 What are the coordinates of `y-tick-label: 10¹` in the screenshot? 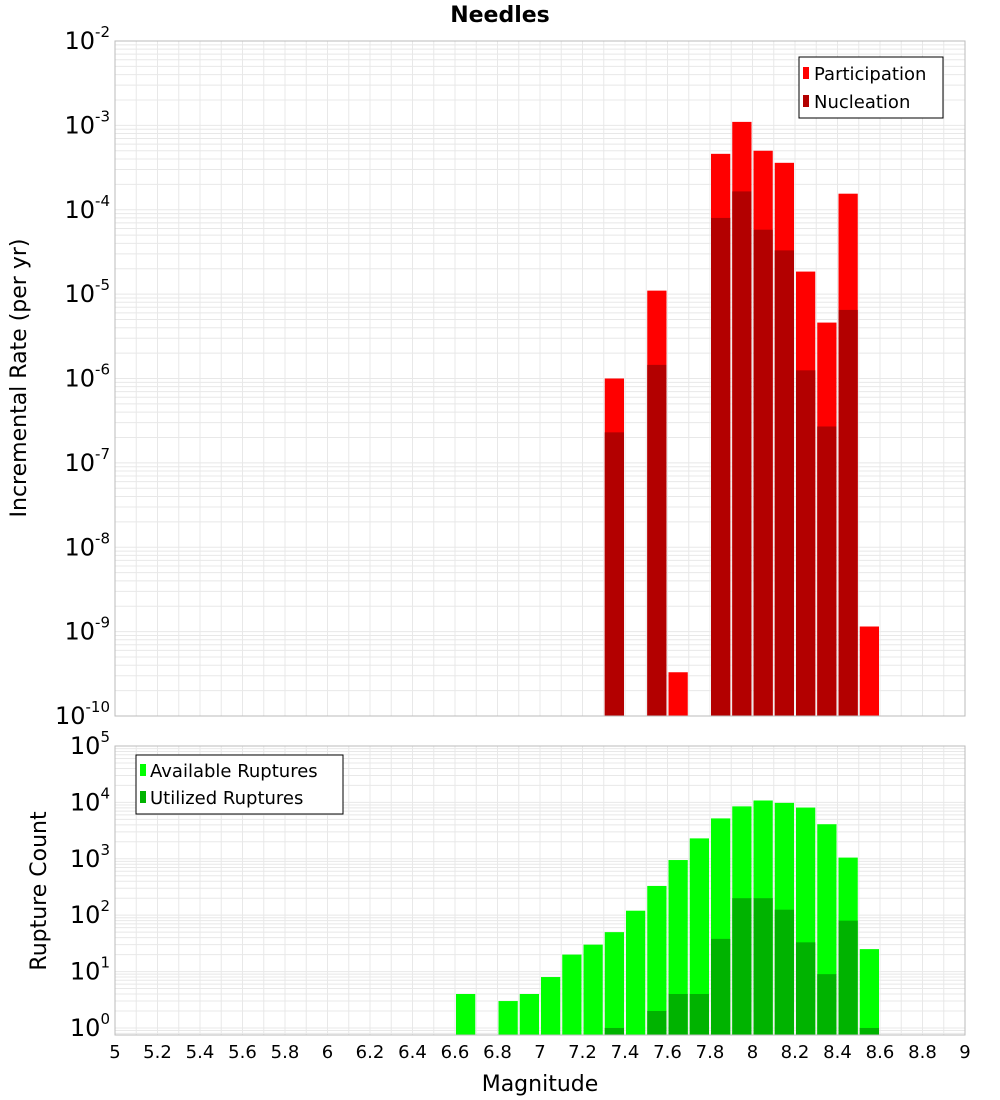 It's located at (90, 970).